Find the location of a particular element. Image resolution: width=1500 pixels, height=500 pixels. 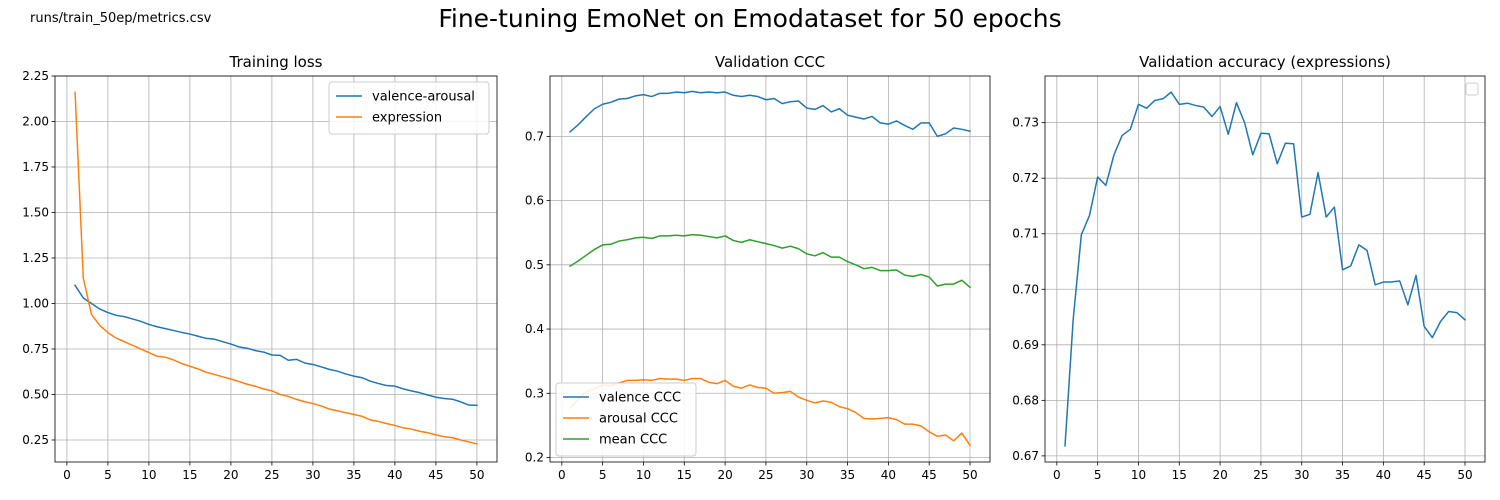

y-tick-label: 0.70 is located at coordinates (1025, 289).